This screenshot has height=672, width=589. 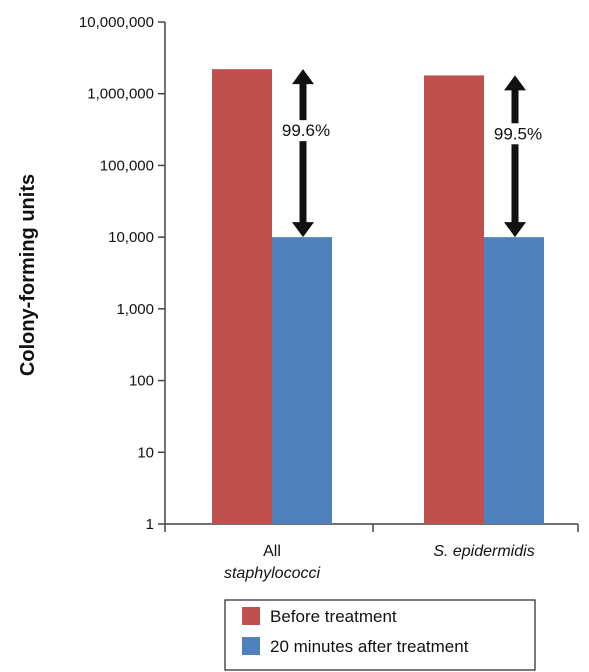 I want to click on legend-label: Before treatment, so click(x=333, y=616).